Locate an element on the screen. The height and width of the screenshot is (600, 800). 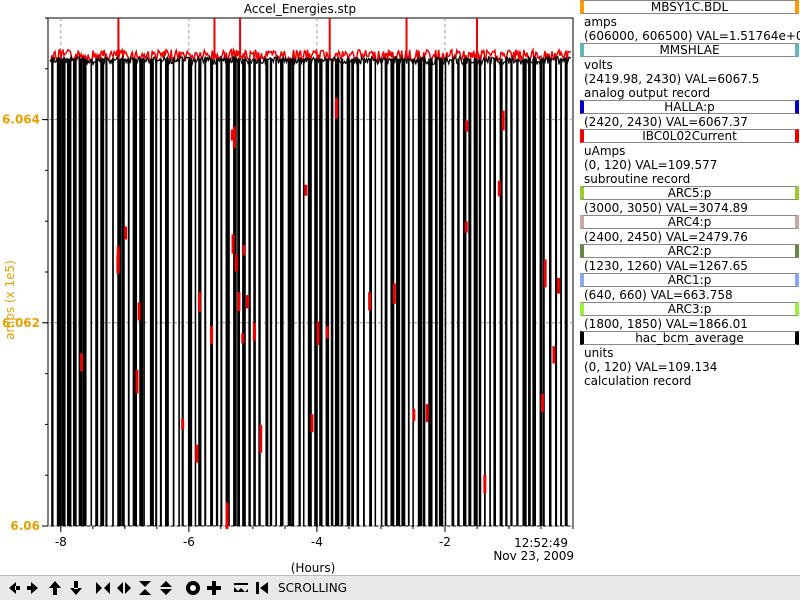
back-button is located at coordinates (262, 588).